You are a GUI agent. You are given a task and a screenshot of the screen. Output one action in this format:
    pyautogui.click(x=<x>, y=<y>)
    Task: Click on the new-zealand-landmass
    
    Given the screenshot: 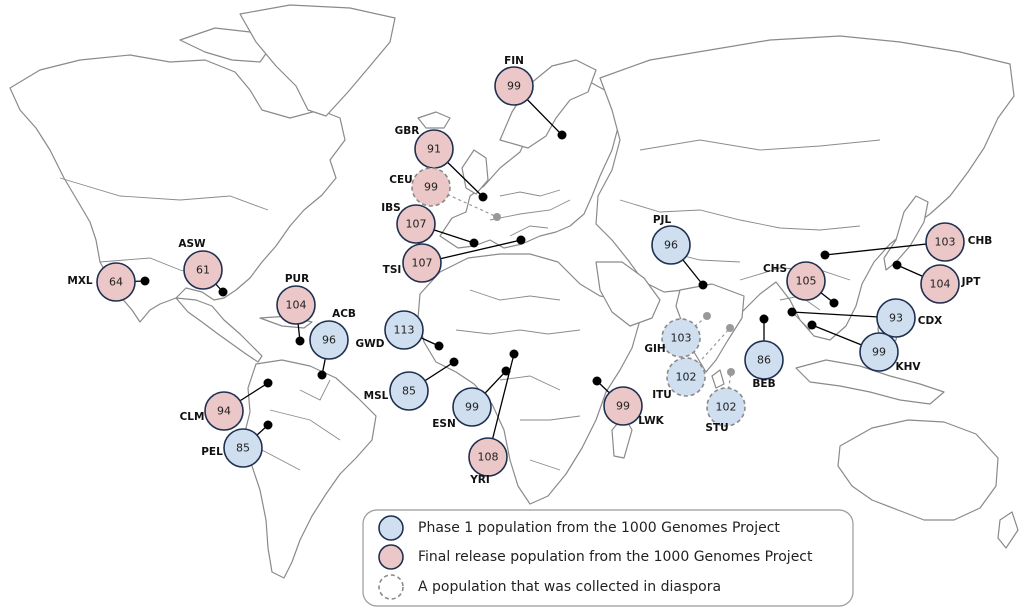 What is the action you would take?
    pyautogui.click(x=1008, y=530)
    